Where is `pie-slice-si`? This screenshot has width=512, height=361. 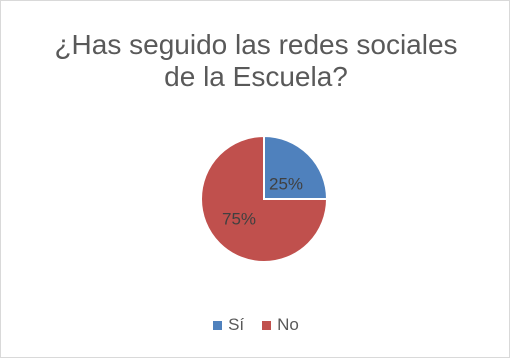 pie-slice-si is located at coordinates (296, 167).